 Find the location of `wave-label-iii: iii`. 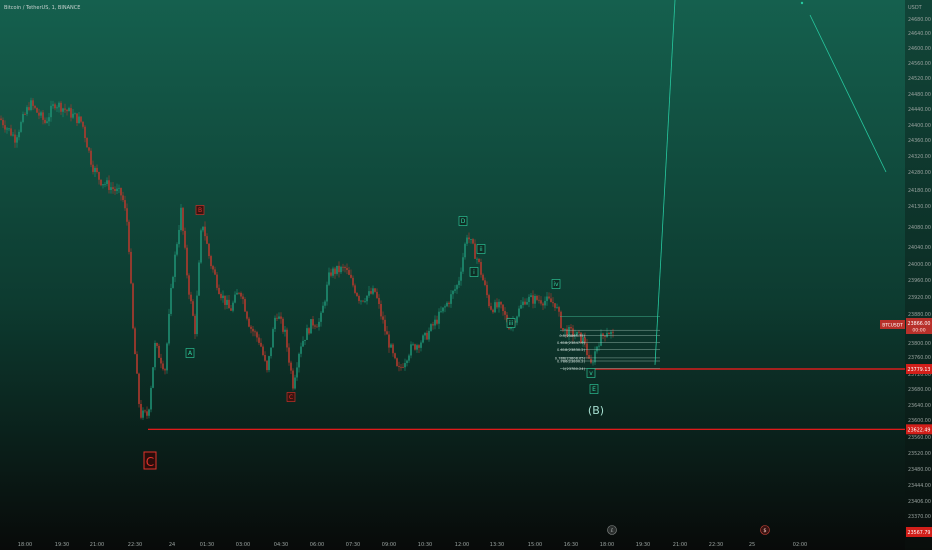

wave-label-iii: iii is located at coordinates (510, 323).